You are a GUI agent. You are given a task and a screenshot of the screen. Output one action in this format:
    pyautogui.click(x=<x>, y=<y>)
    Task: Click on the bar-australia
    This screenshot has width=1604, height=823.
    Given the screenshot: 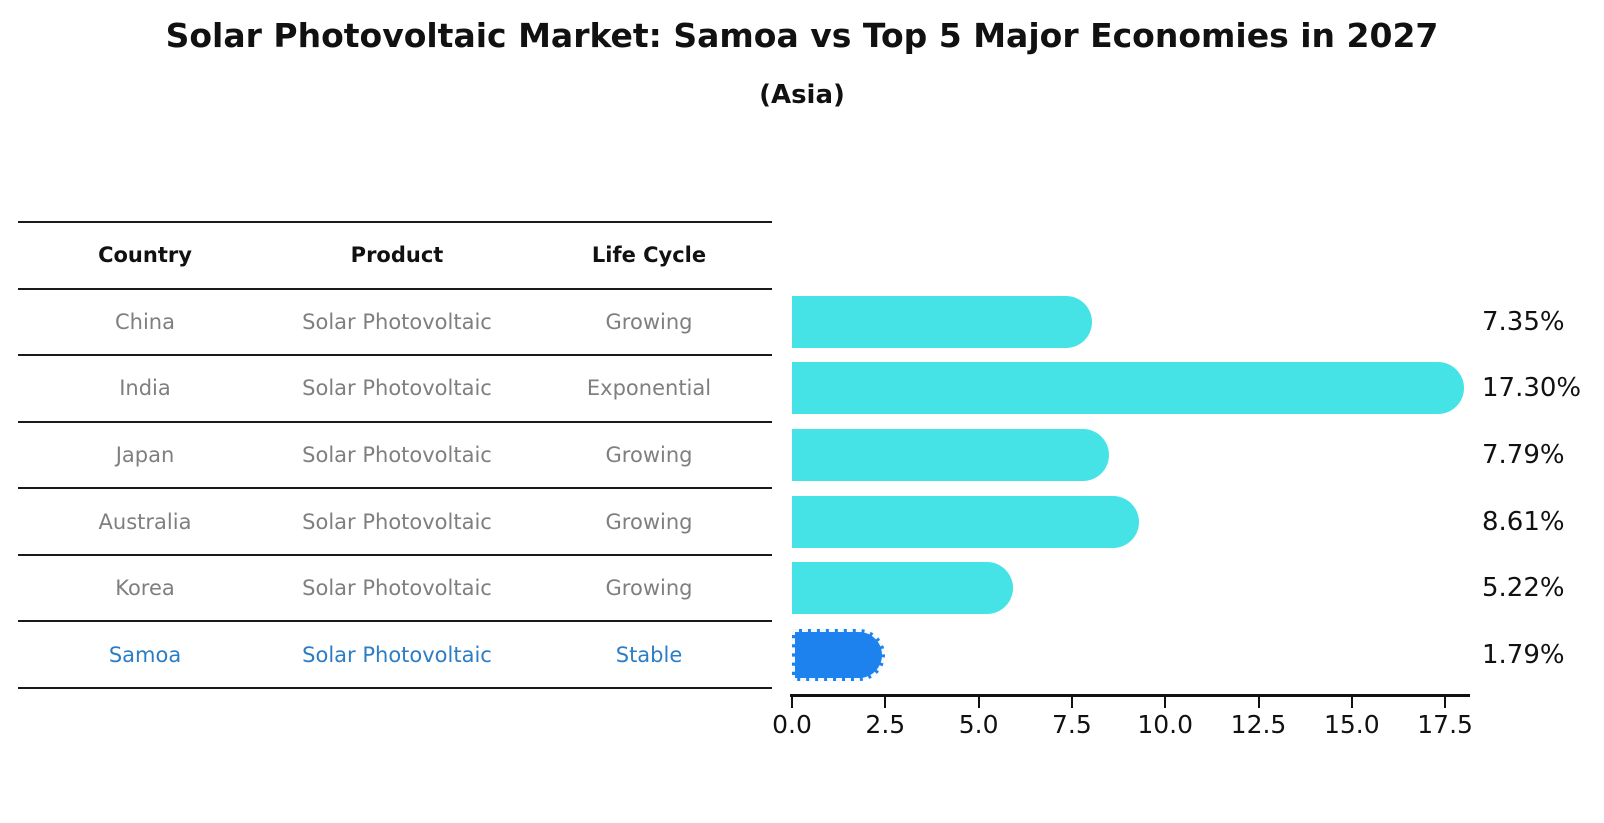 What is the action you would take?
    pyautogui.click(x=966, y=521)
    